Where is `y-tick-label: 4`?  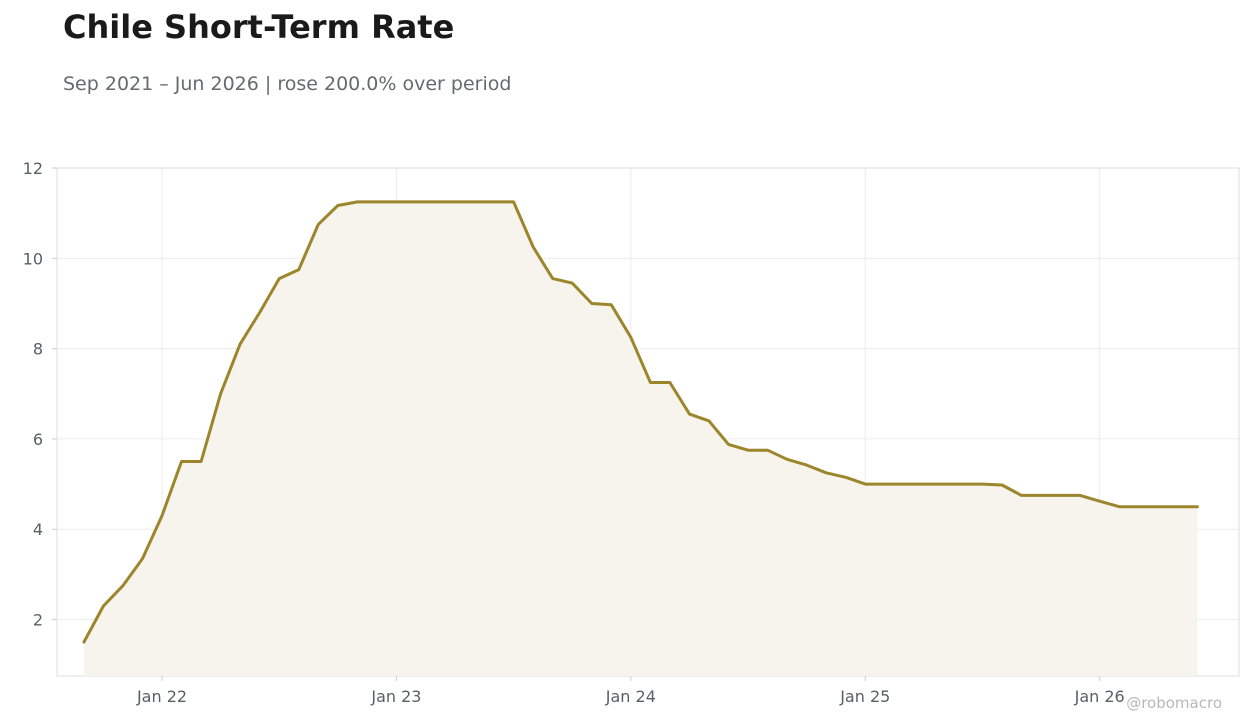
y-tick-label: 4 is located at coordinates (38, 529).